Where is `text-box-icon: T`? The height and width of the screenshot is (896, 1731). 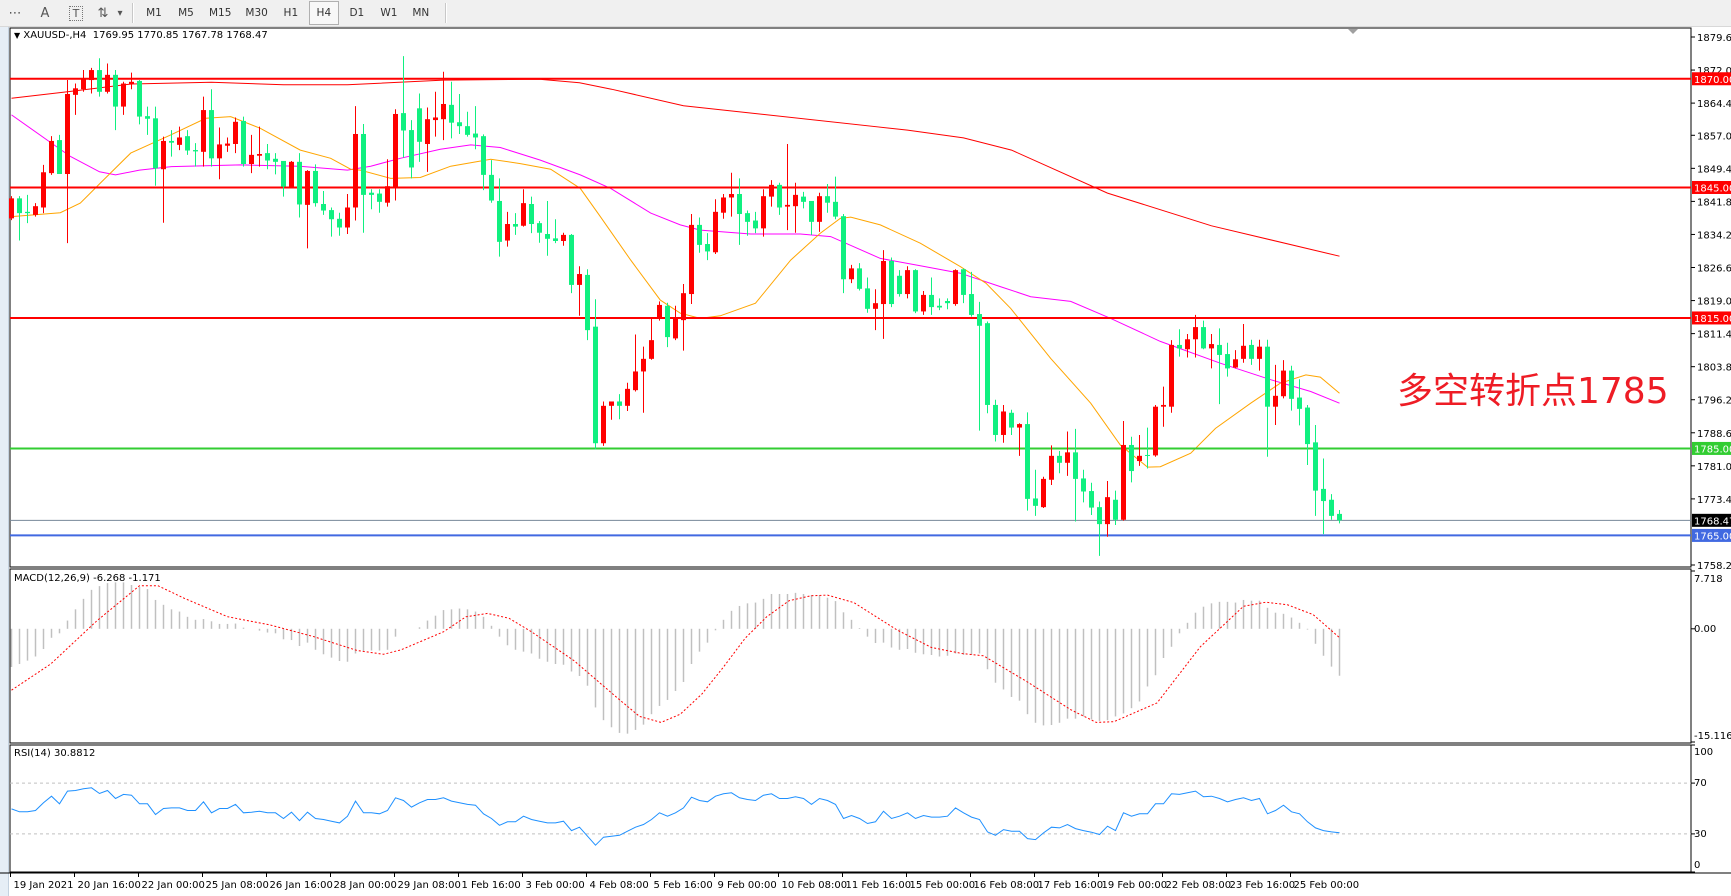 text-box-icon: T is located at coordinates (76, 13).